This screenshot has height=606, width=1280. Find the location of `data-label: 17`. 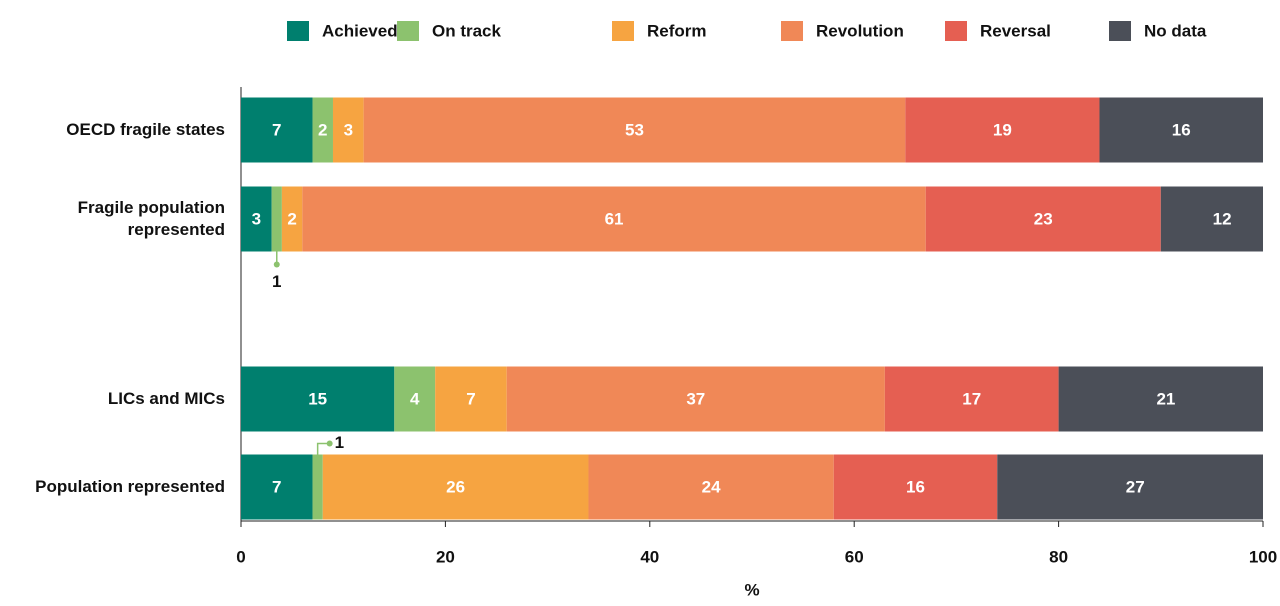

data-label: 17 is located at coordinates (971, 398).